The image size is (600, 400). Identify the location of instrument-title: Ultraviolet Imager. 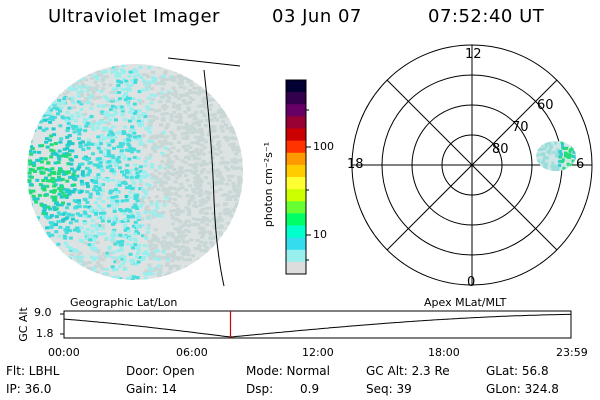
(134, 16).